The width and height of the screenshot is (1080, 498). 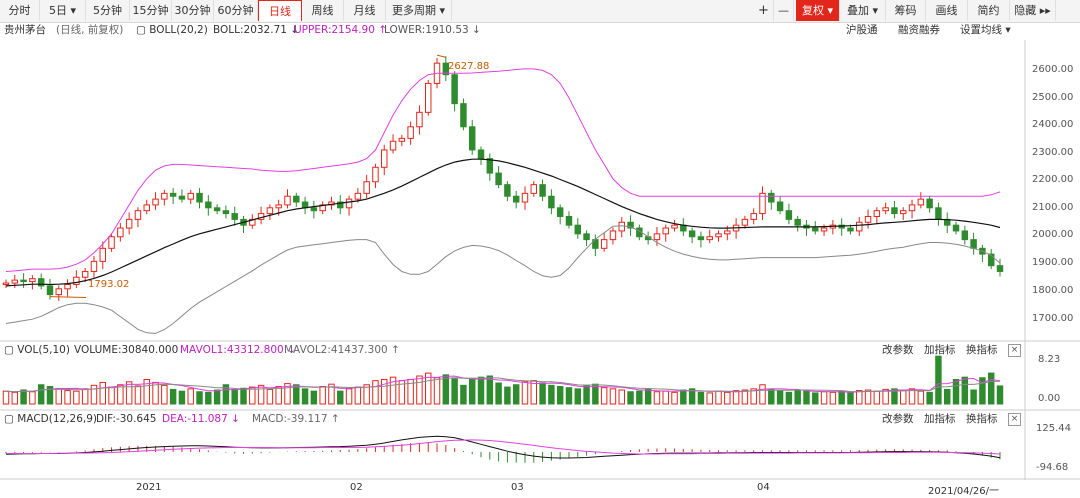 I want to click on vol-indicator-button: ▢ VOL(5,10), so click(x=37, y=350).